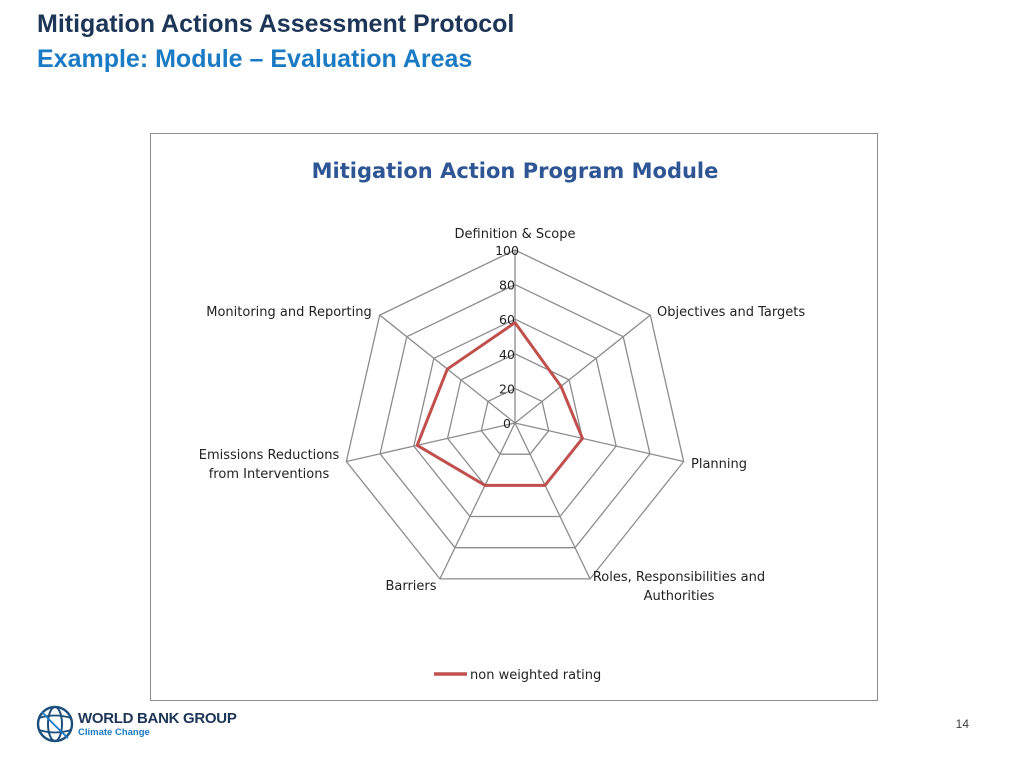  What do you see at coordinates (507, 388) in the screenshot?
I see `axis-tick-label: 20` at bounding box center [507, 388].